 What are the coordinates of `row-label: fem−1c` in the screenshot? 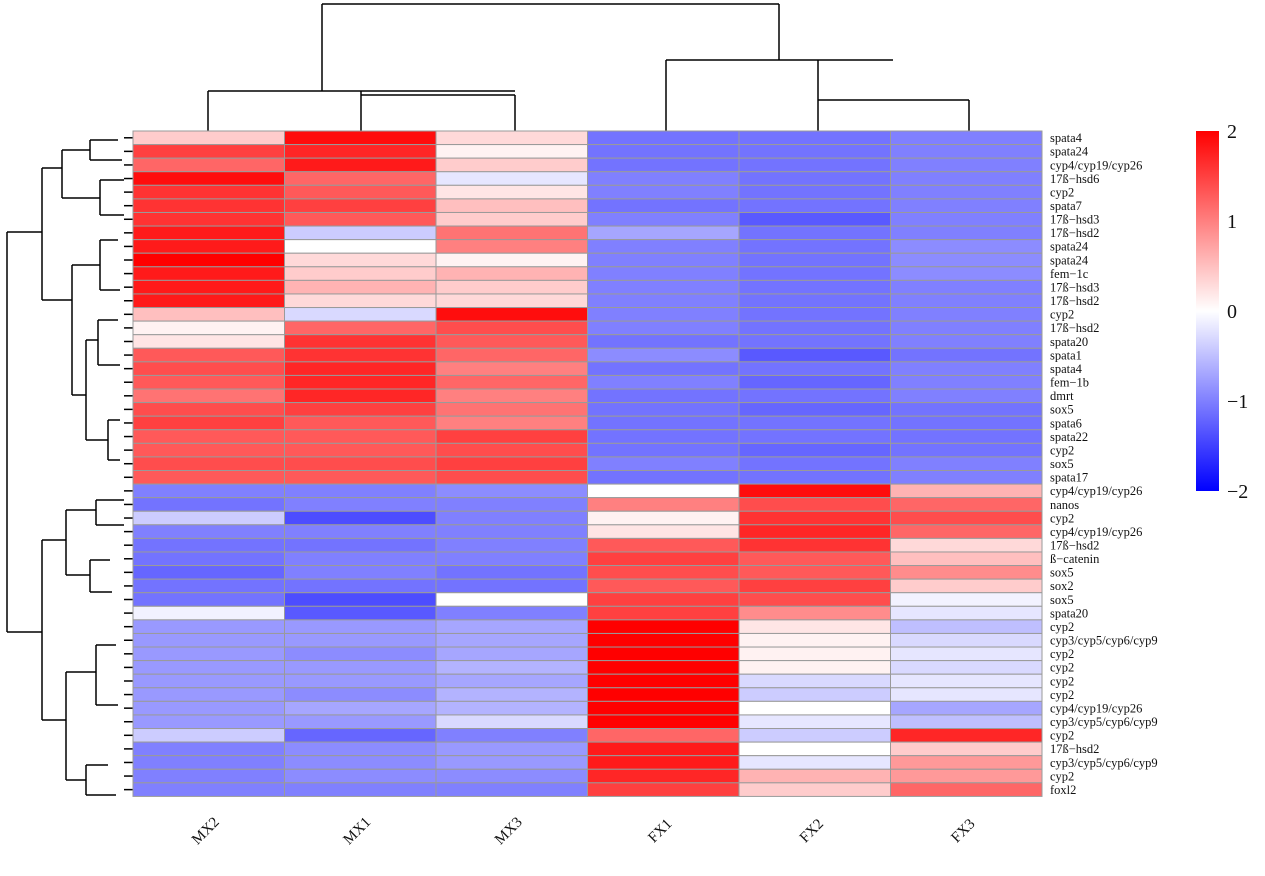 It's located at (1069, 274).